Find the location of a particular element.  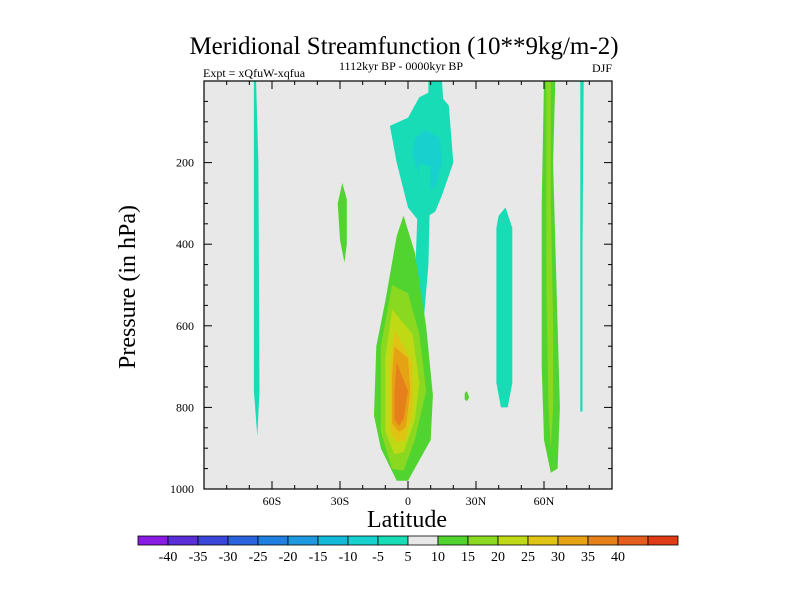

colorbar-label: -5 is located at coordinates (378, 557).